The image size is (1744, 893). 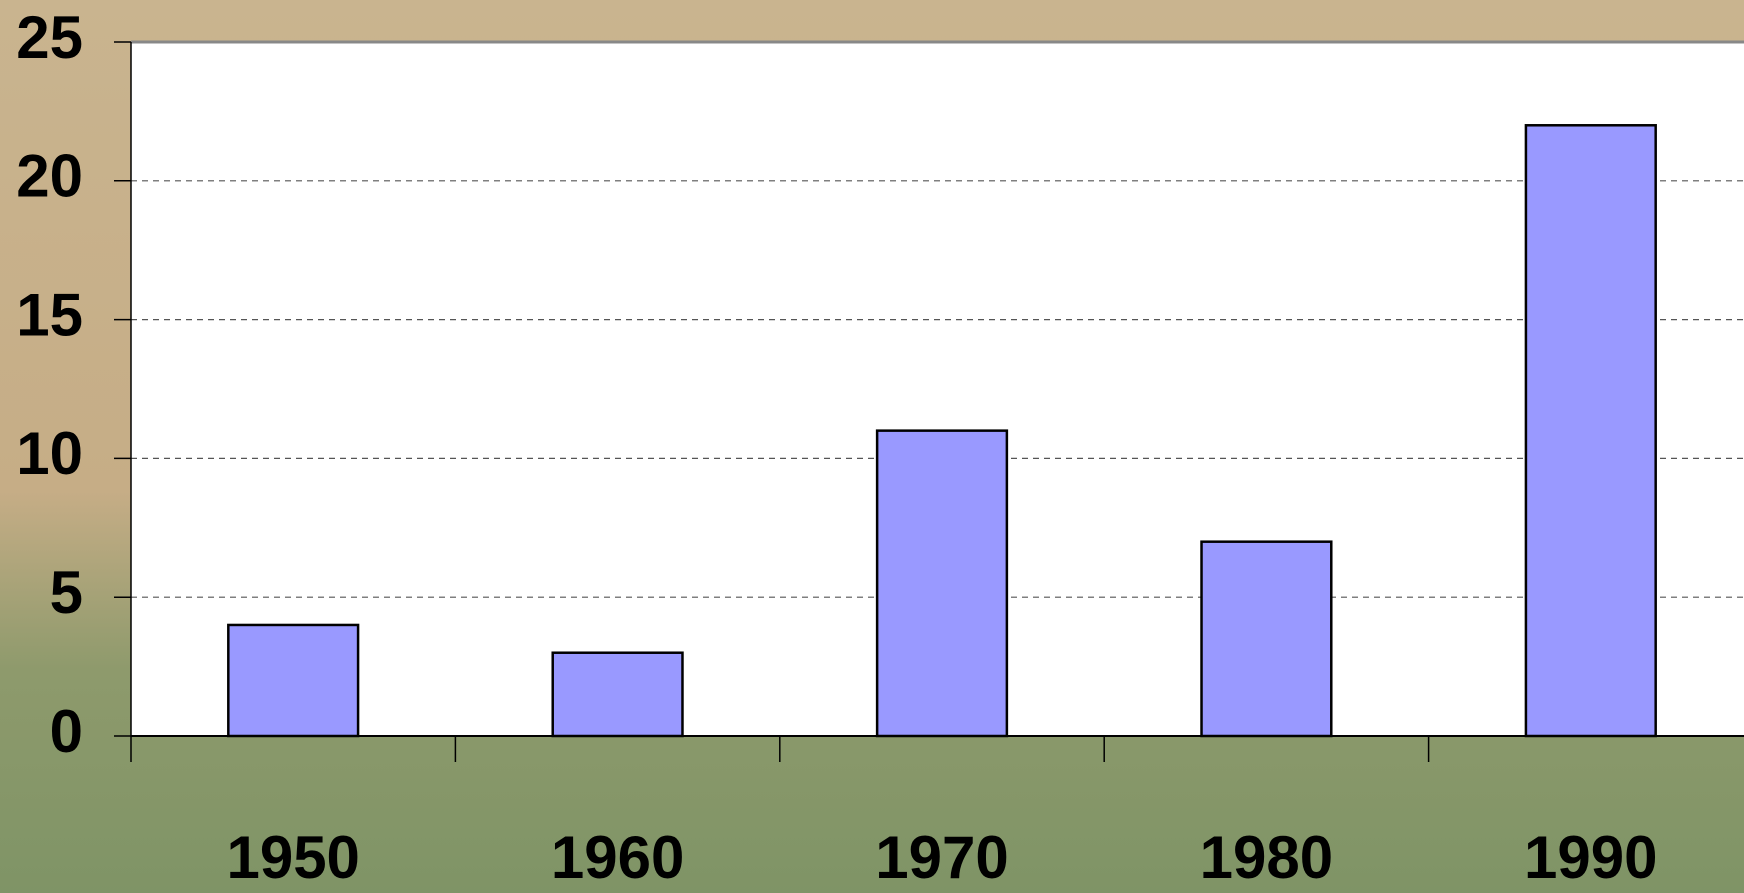 I want to click on y-tick-label: 10, so click(x=49, y=453).